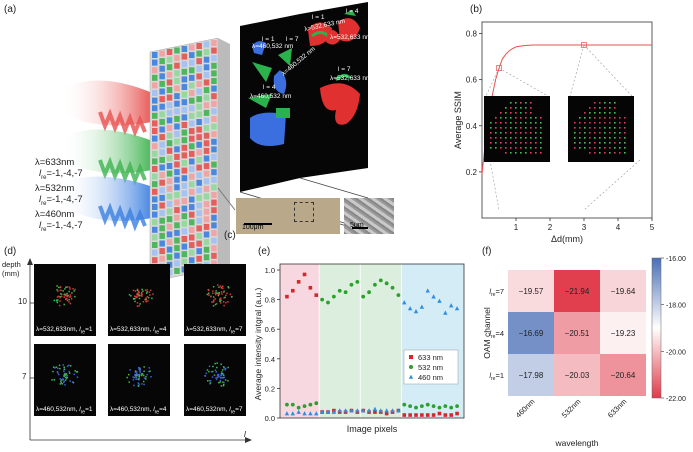  Describe the element at coordinates (11, 269) in the screenshot. I see `depth-axis-label: depth (mm)` at that location.